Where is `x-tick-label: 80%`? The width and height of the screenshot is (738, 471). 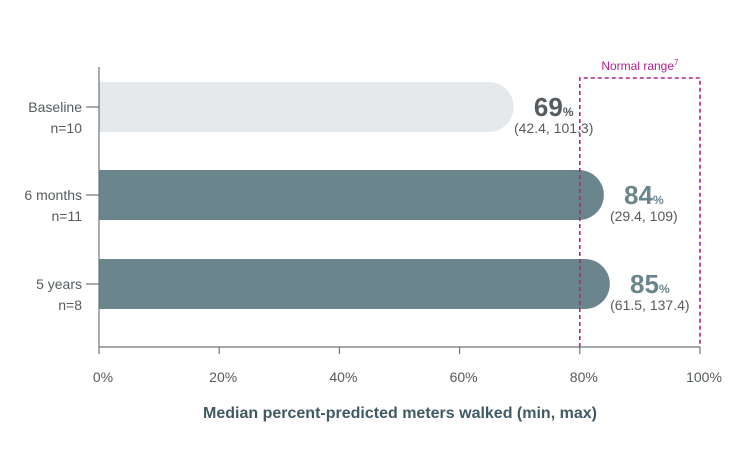
x-tick-label: 80% is located at coordinates (584, 377).